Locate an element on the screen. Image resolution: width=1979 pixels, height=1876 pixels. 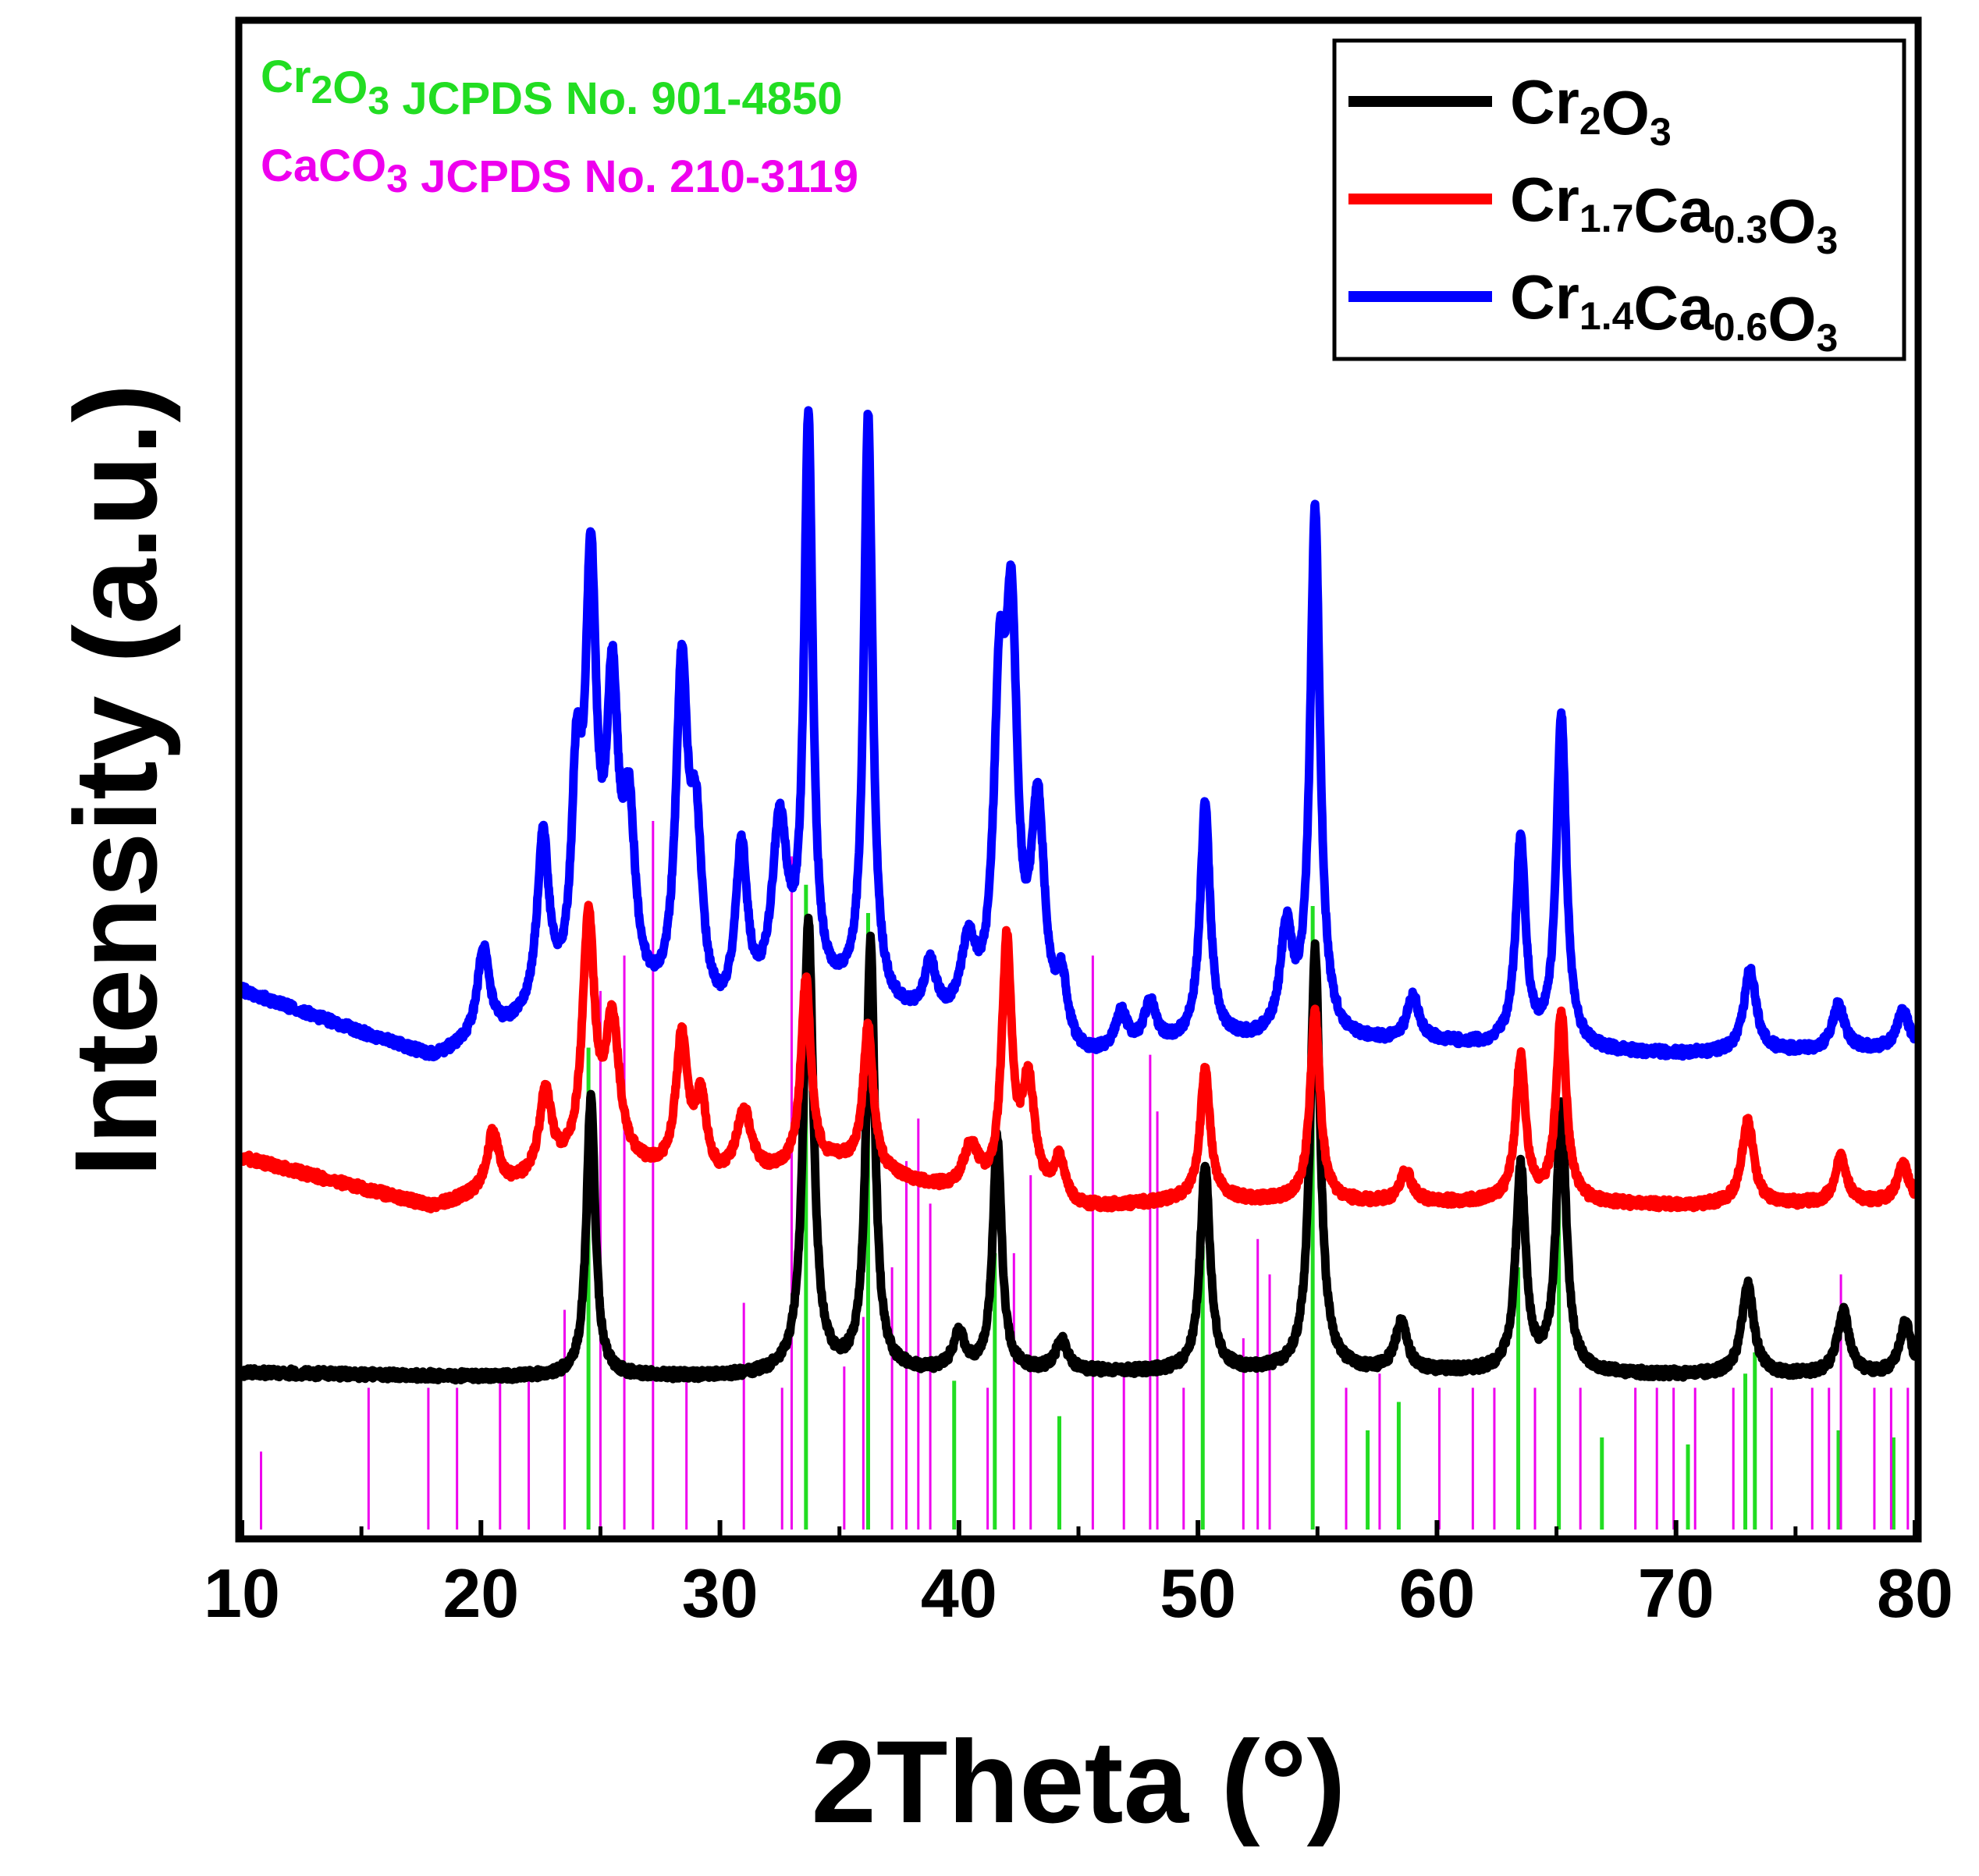
x-tick-label: 80 is located at coordinates (1915, 1593).